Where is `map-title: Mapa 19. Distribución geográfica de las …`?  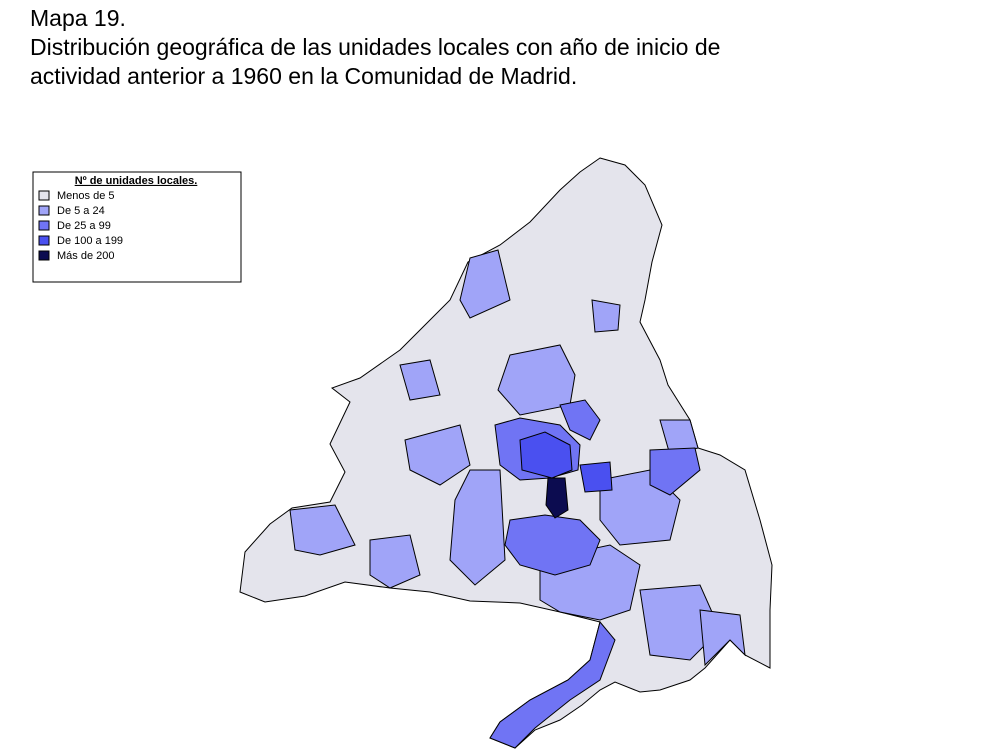
map-title: Mapa 19. Distribución geográfica de las … is located at coordinates (375, 47).